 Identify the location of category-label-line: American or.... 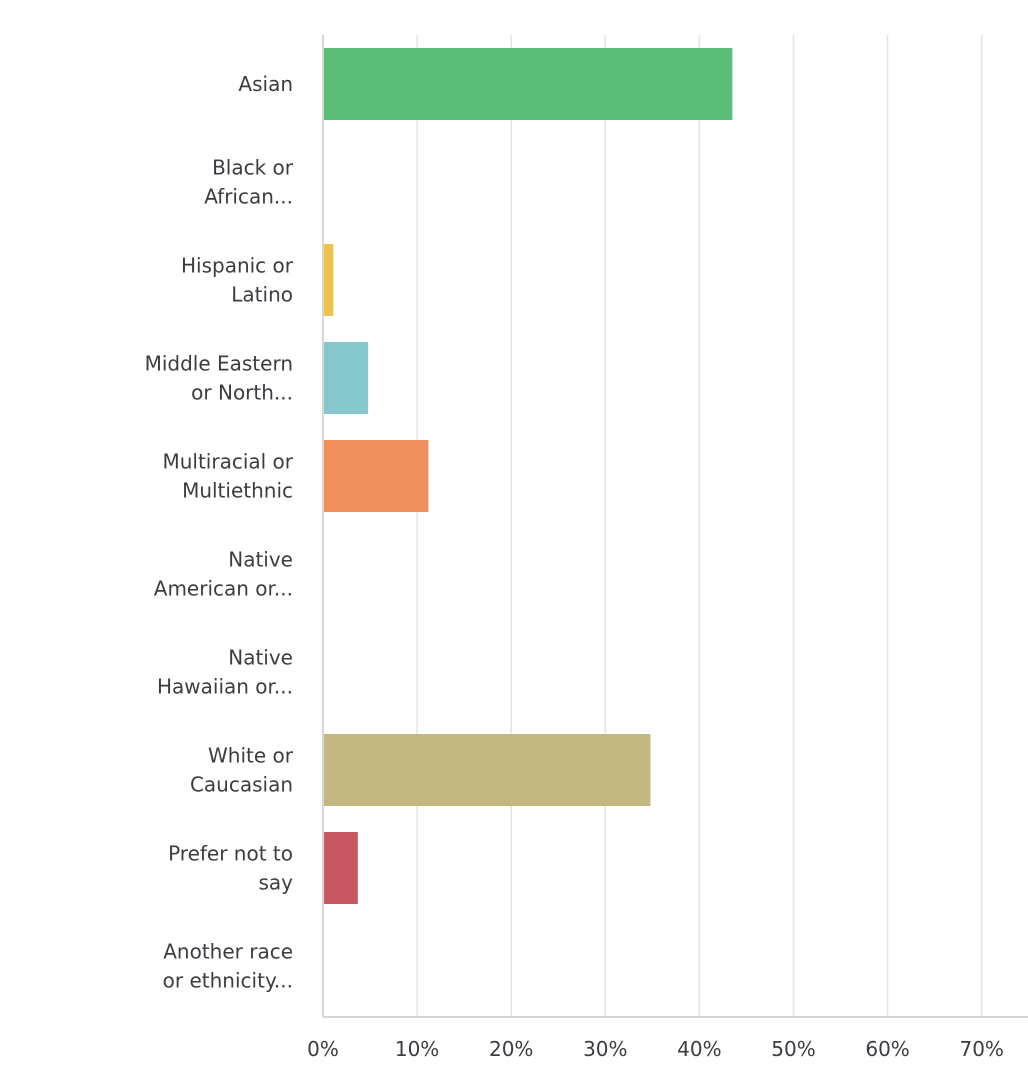
(223, 589).